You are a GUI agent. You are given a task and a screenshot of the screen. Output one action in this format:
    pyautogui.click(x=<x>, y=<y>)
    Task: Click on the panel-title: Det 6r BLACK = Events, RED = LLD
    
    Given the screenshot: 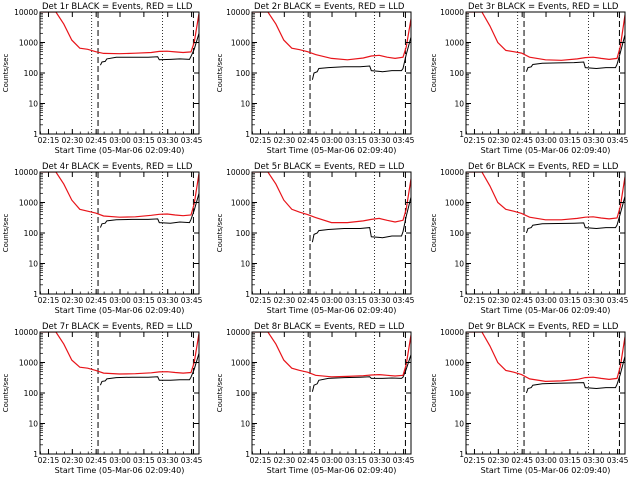 What is the action you would take?
    pyautogui.click(x=543, y=167)
    